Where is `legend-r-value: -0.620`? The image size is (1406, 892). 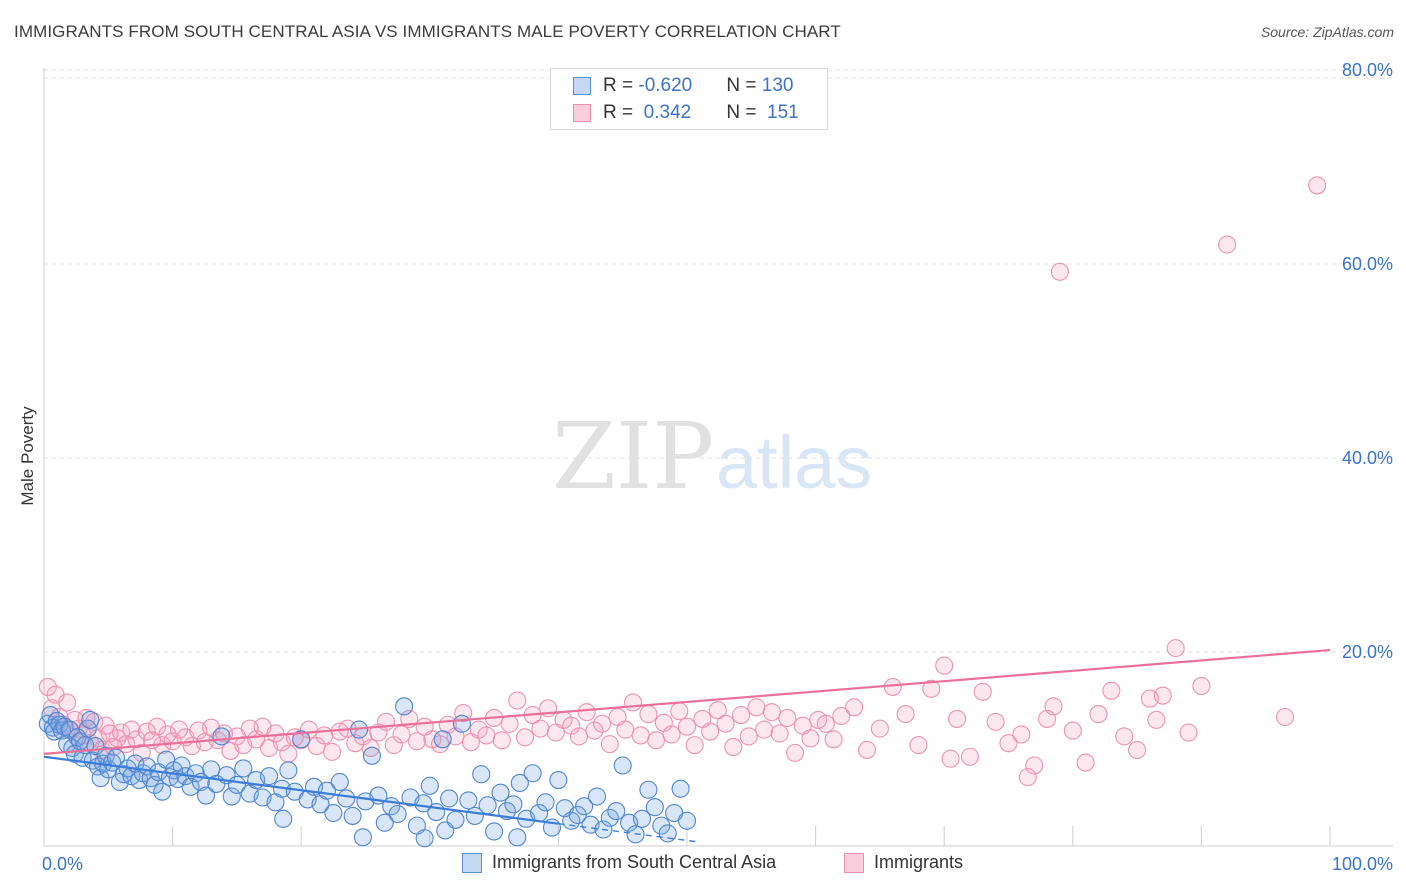
legend-r-value: -0.620 is located at coordinates (665, 85).